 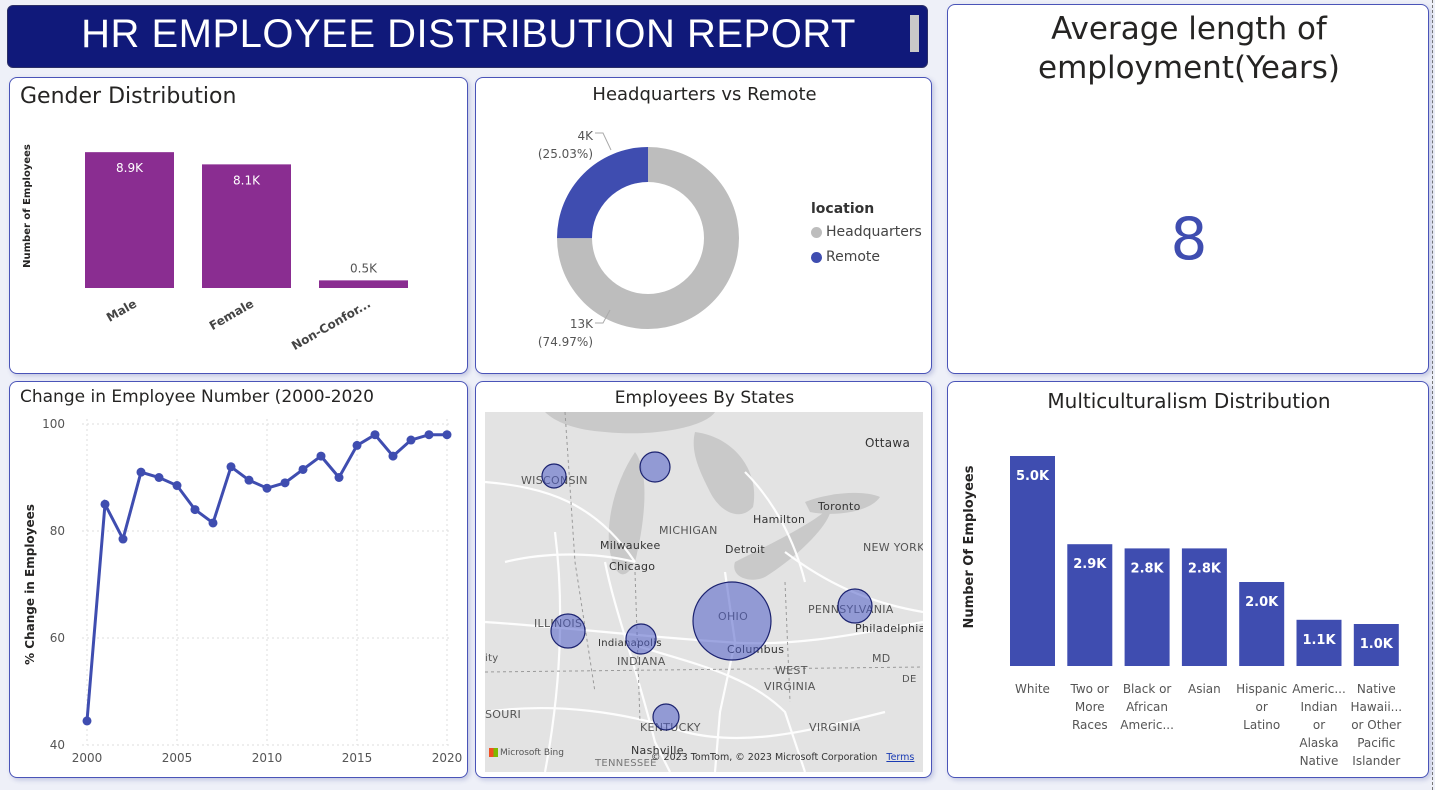 What do you see at coordinates (816, 257) in the screenshot?
I see `remote-dot-icon` at bounding box center [816, 257].